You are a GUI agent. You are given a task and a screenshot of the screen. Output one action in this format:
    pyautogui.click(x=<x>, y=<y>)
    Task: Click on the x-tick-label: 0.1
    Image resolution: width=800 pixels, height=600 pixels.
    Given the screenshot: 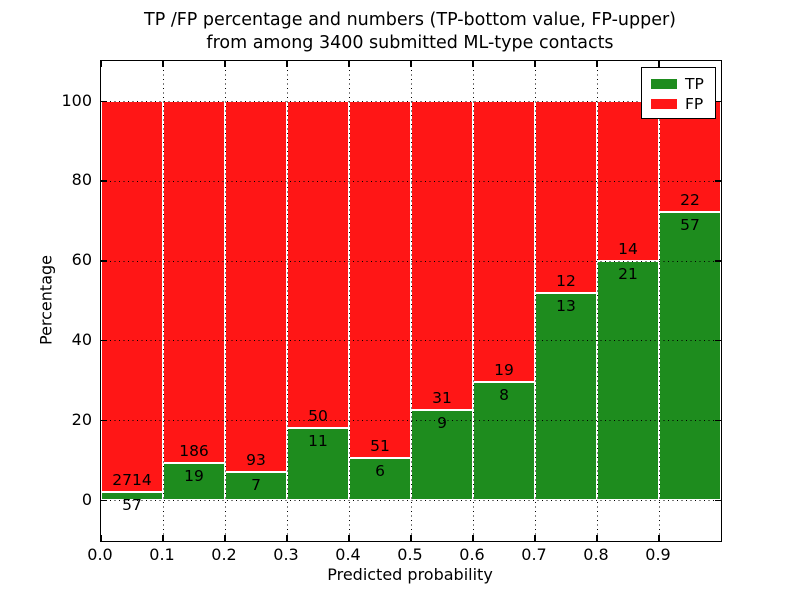 What is the action you would take?
    pyautogui.click(x=162, y=554)
    